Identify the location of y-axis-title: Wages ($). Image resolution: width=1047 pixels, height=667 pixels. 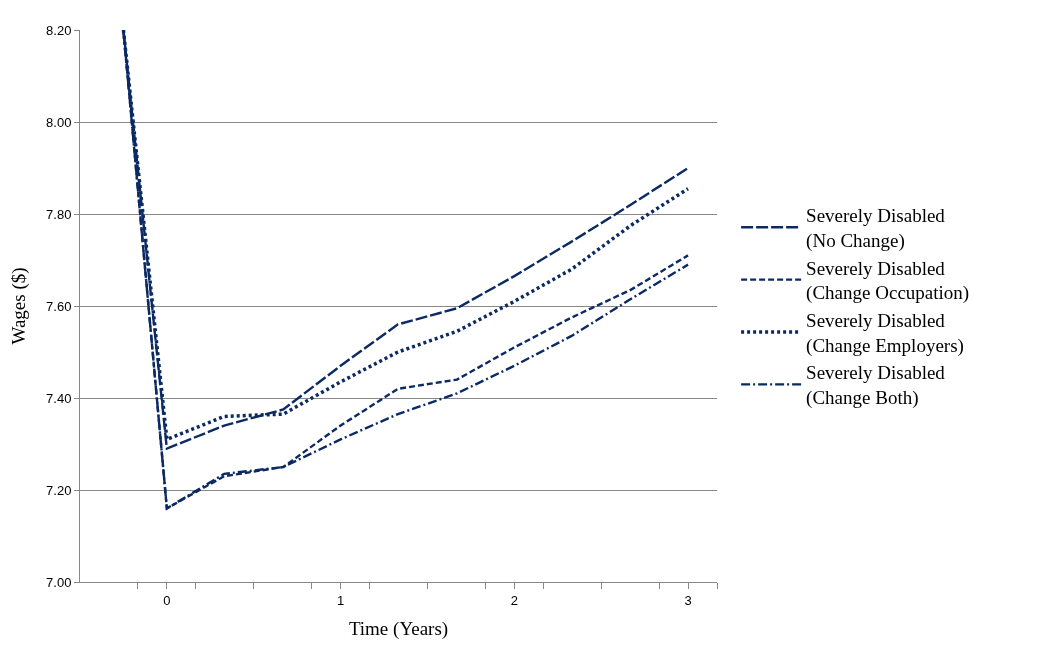
(18, 306).